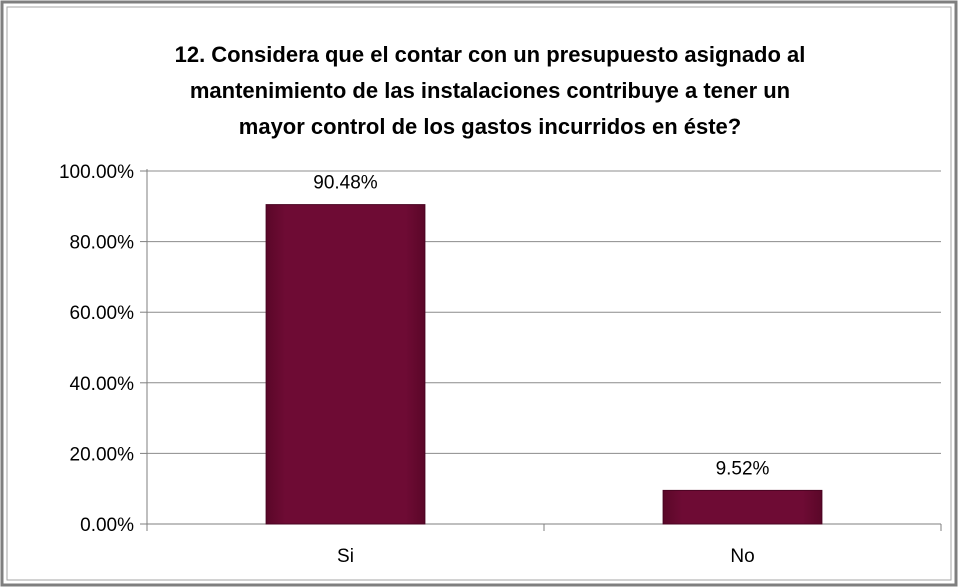 This screenshot has height=587, width=958. I want to click on y-tick-label: 80.00%, so click(102, 243).